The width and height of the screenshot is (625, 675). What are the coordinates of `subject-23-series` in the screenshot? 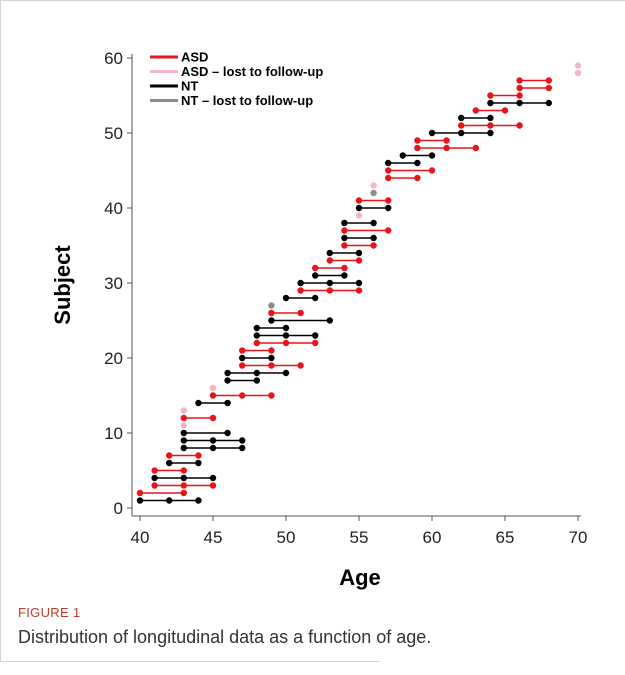 It's located at (286, 335).